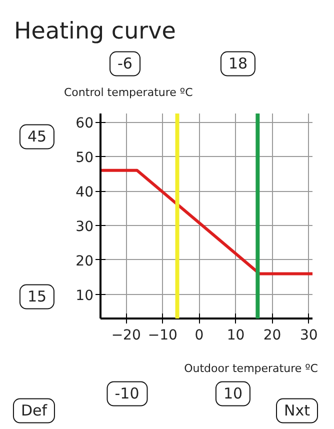 Image resolution: width=334 pixels, height=429 pixels. I want to click on x-tick-label: 0, so click(199, 336).